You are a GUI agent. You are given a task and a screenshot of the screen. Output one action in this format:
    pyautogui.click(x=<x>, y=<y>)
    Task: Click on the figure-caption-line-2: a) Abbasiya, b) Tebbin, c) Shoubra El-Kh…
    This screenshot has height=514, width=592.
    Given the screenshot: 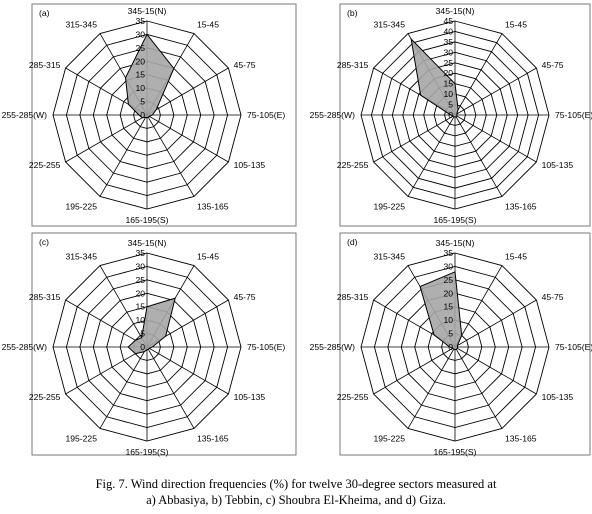 What is the action you would take?
    pyautogui.click(x=296, y=500)
    